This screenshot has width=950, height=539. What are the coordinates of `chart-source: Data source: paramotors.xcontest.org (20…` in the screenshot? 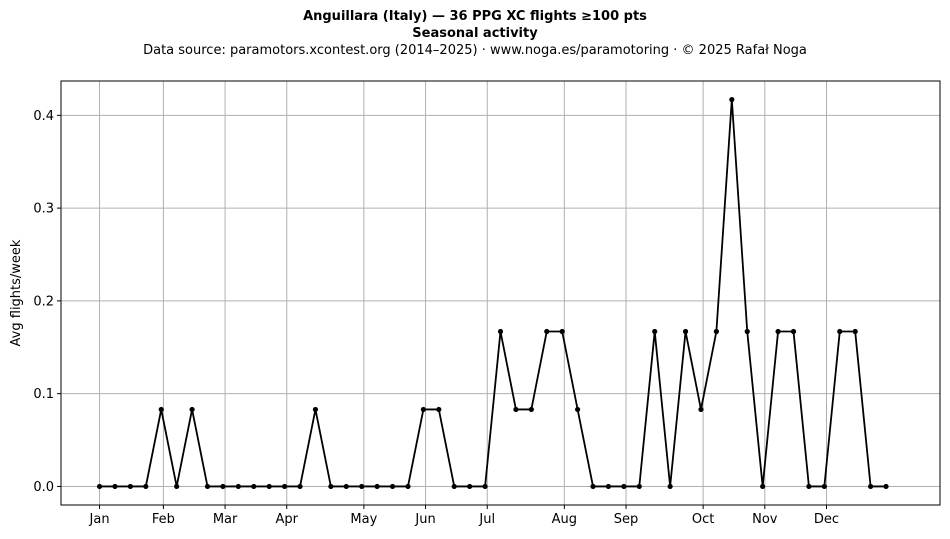 It's located at (475, 50).